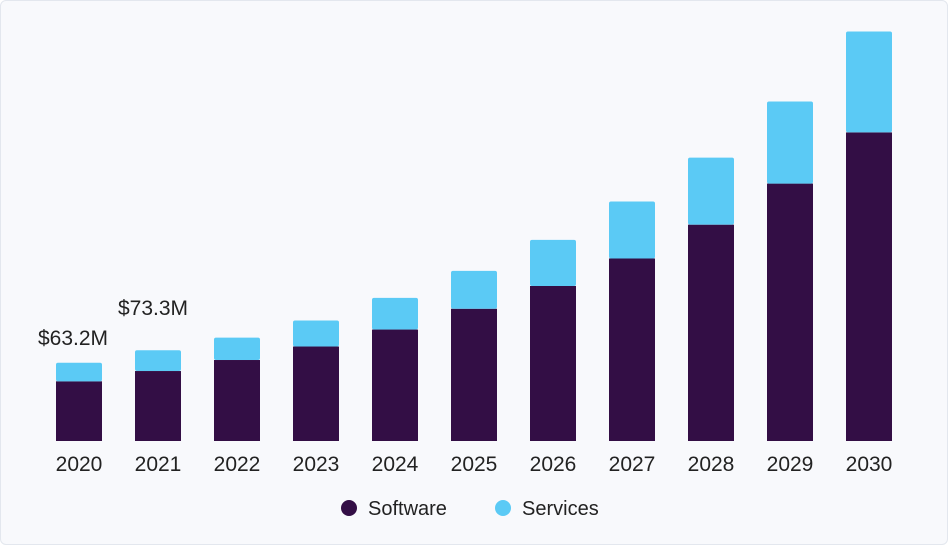  What do you see at coordinates (474, 289) in the screenshot?
I see `bar-services-2025` at bounding box center [474, 289].